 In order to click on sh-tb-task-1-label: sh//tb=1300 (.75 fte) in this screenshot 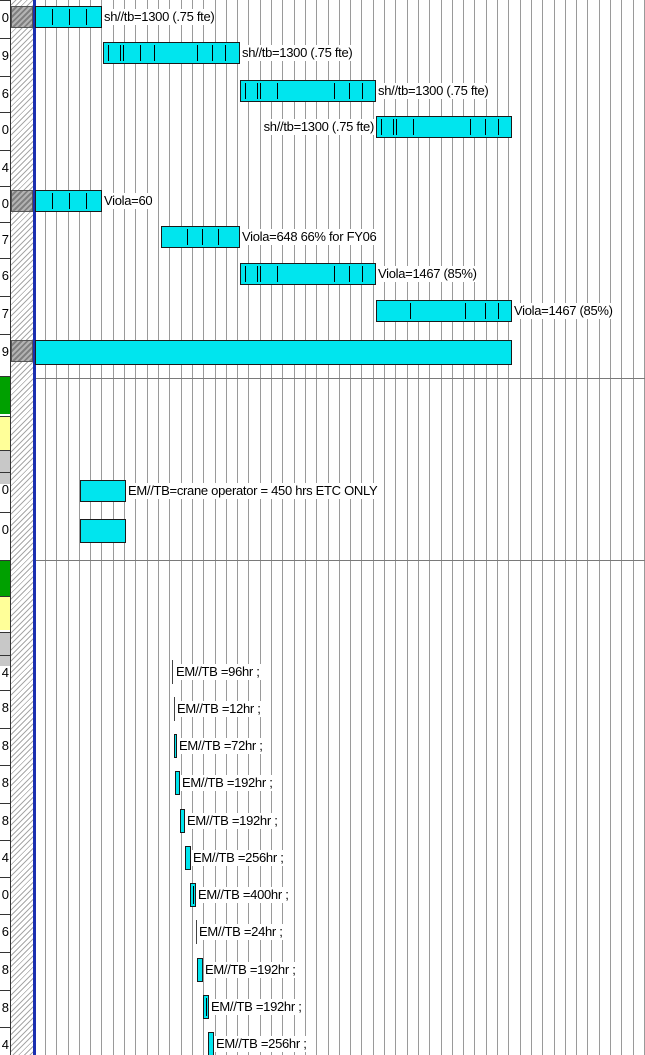, I will do `click(159, 17)`.